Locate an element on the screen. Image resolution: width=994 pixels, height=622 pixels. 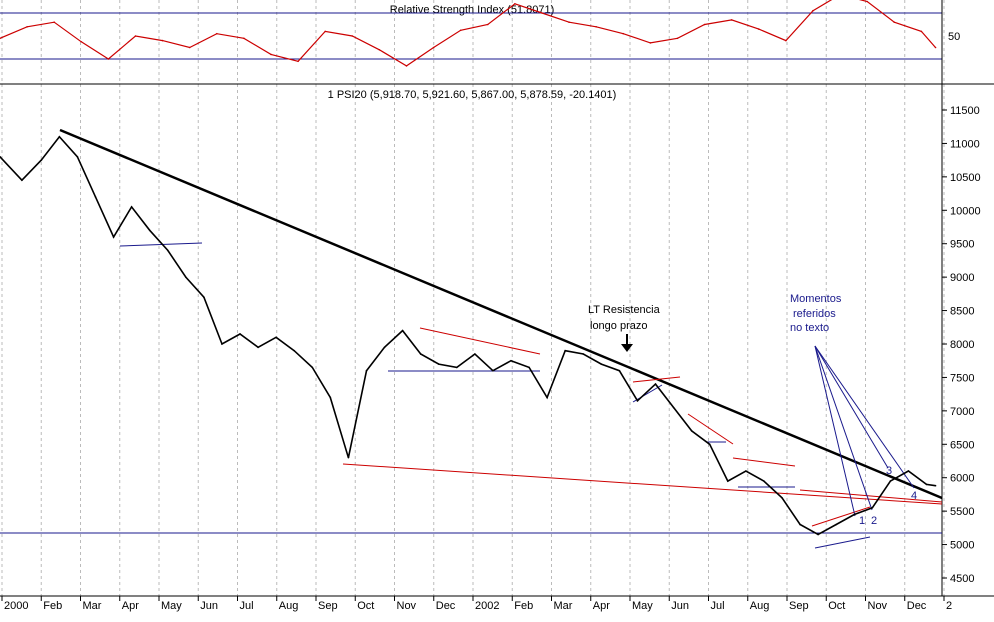
x-tick-label: Mar is located at coordinates (92, 606).